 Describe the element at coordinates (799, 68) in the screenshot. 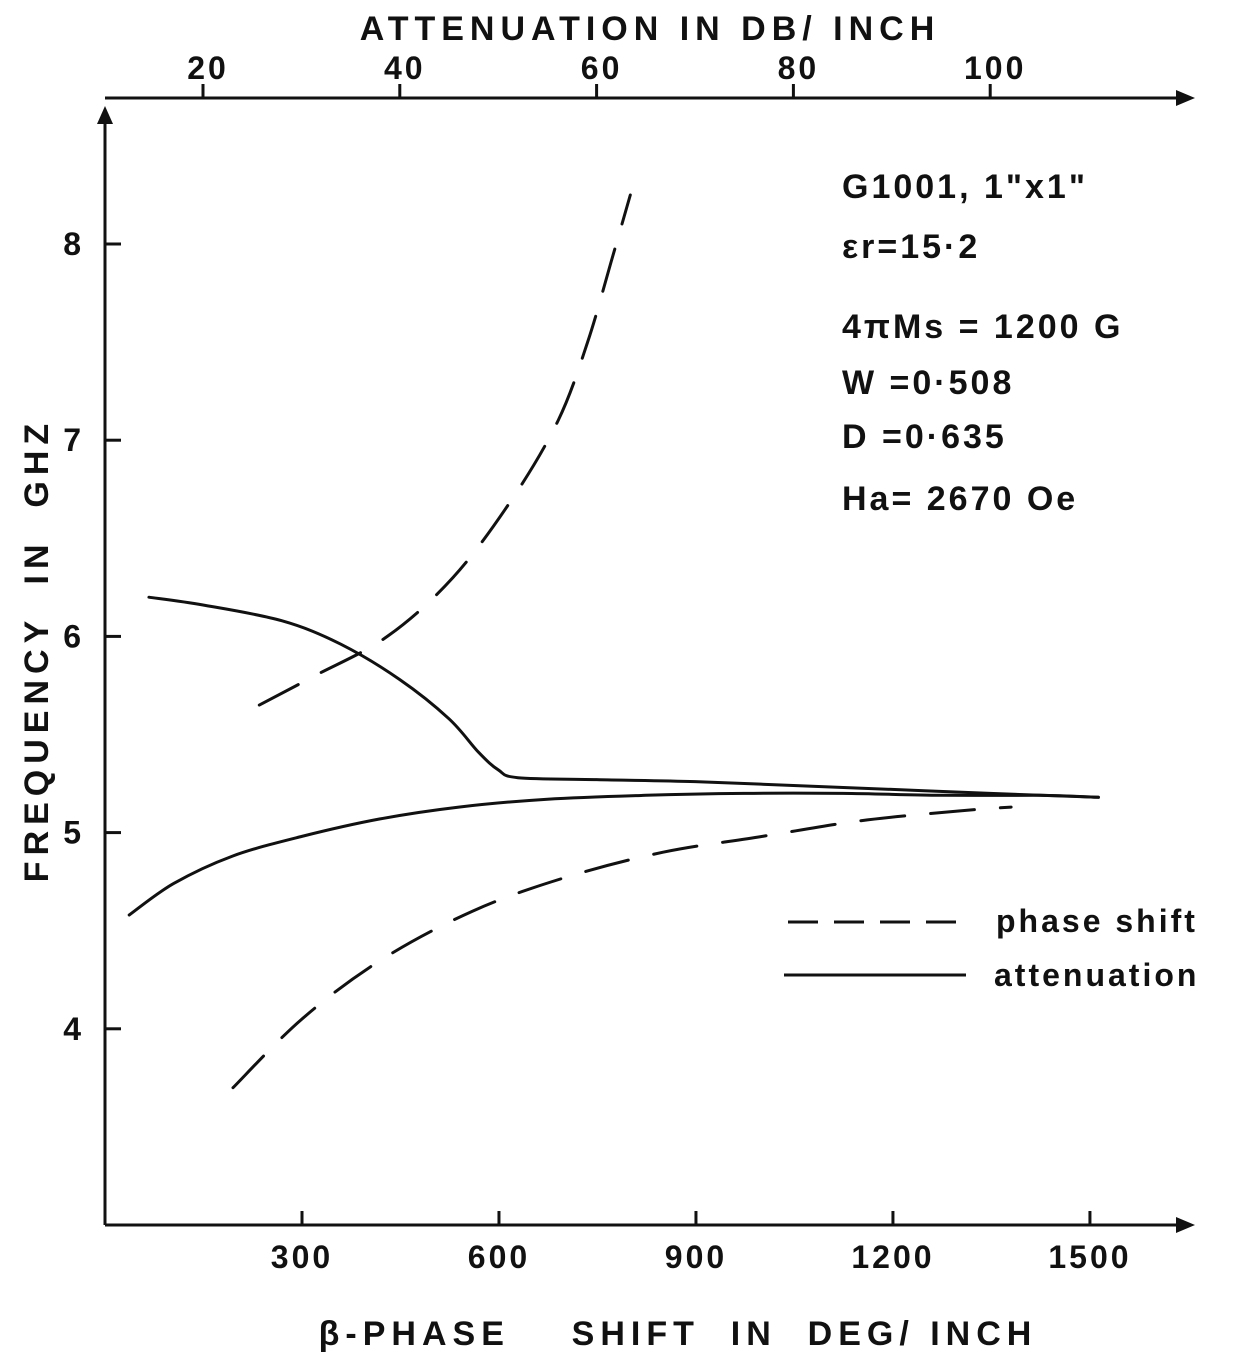

I see `x2-tick-label: 80` at that location.